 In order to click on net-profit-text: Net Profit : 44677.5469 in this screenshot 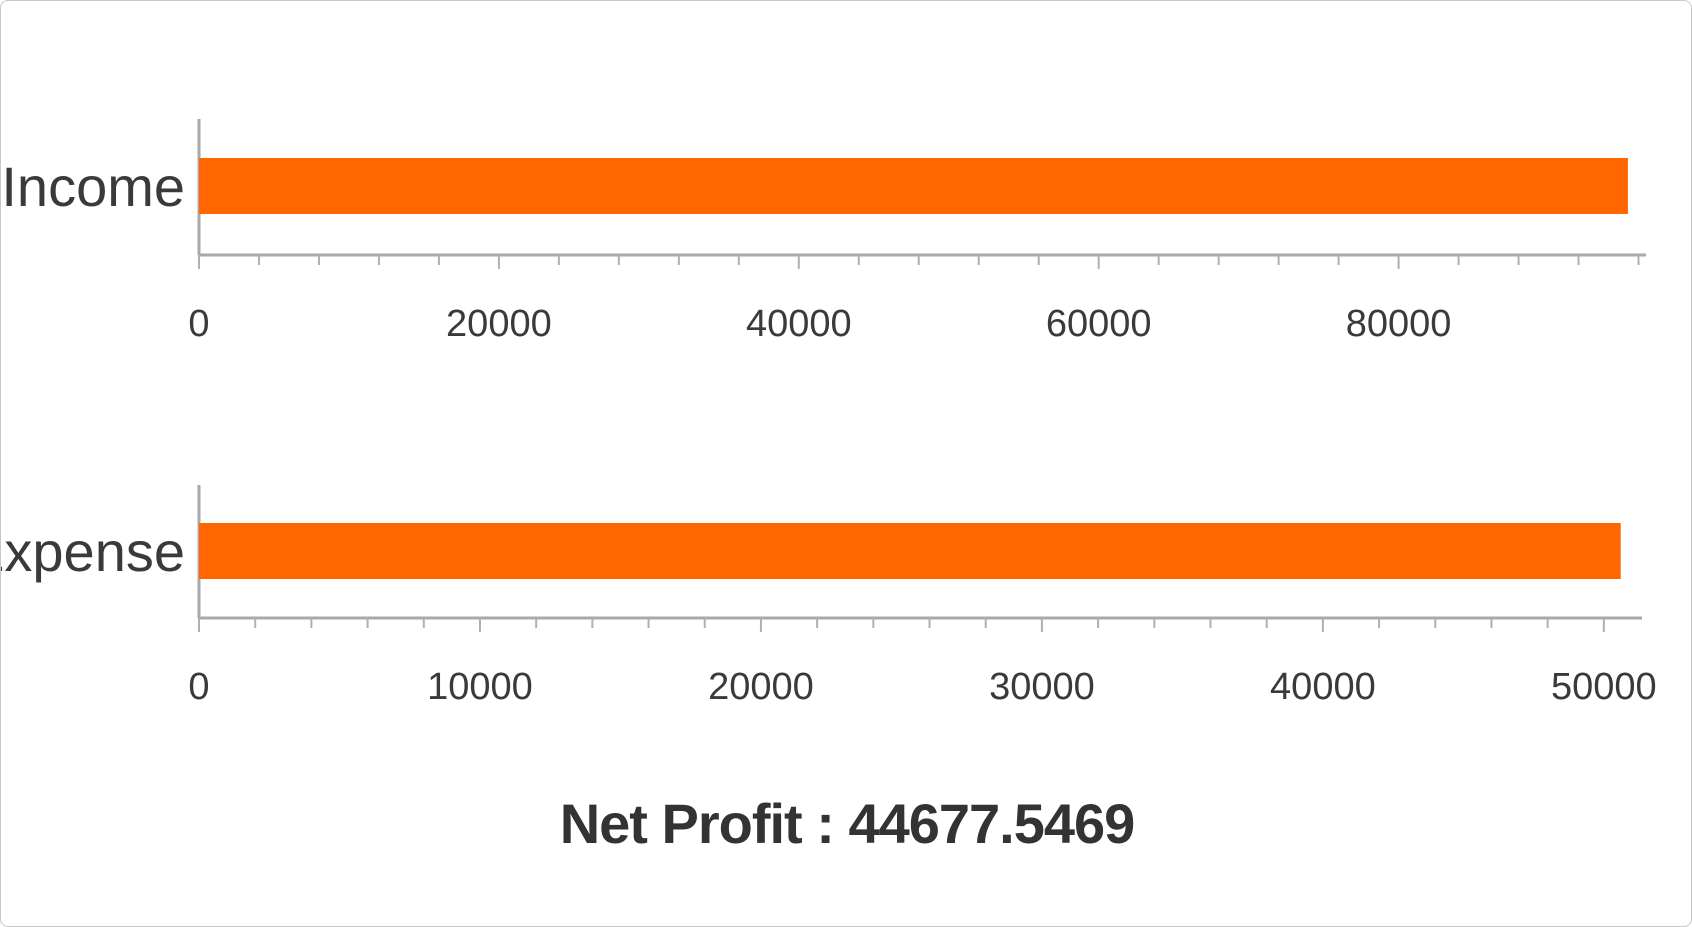, I will do `click(847, 823)`.